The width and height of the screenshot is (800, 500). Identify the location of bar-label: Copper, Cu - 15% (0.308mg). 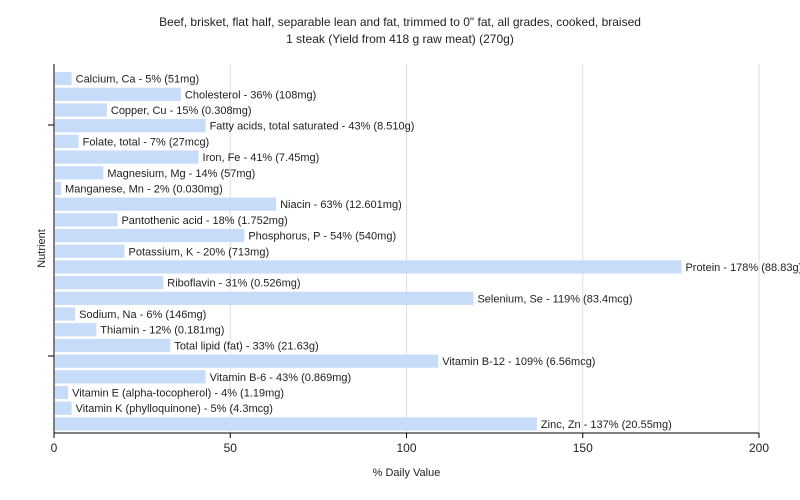
(181, 111).